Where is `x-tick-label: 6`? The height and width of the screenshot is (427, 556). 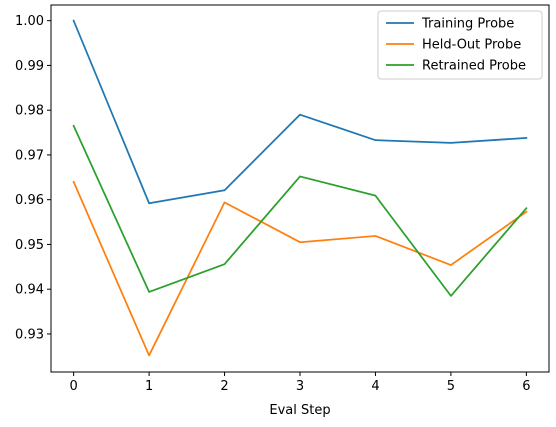
x-tick-label: 6 is located at coordinates (526, 386).